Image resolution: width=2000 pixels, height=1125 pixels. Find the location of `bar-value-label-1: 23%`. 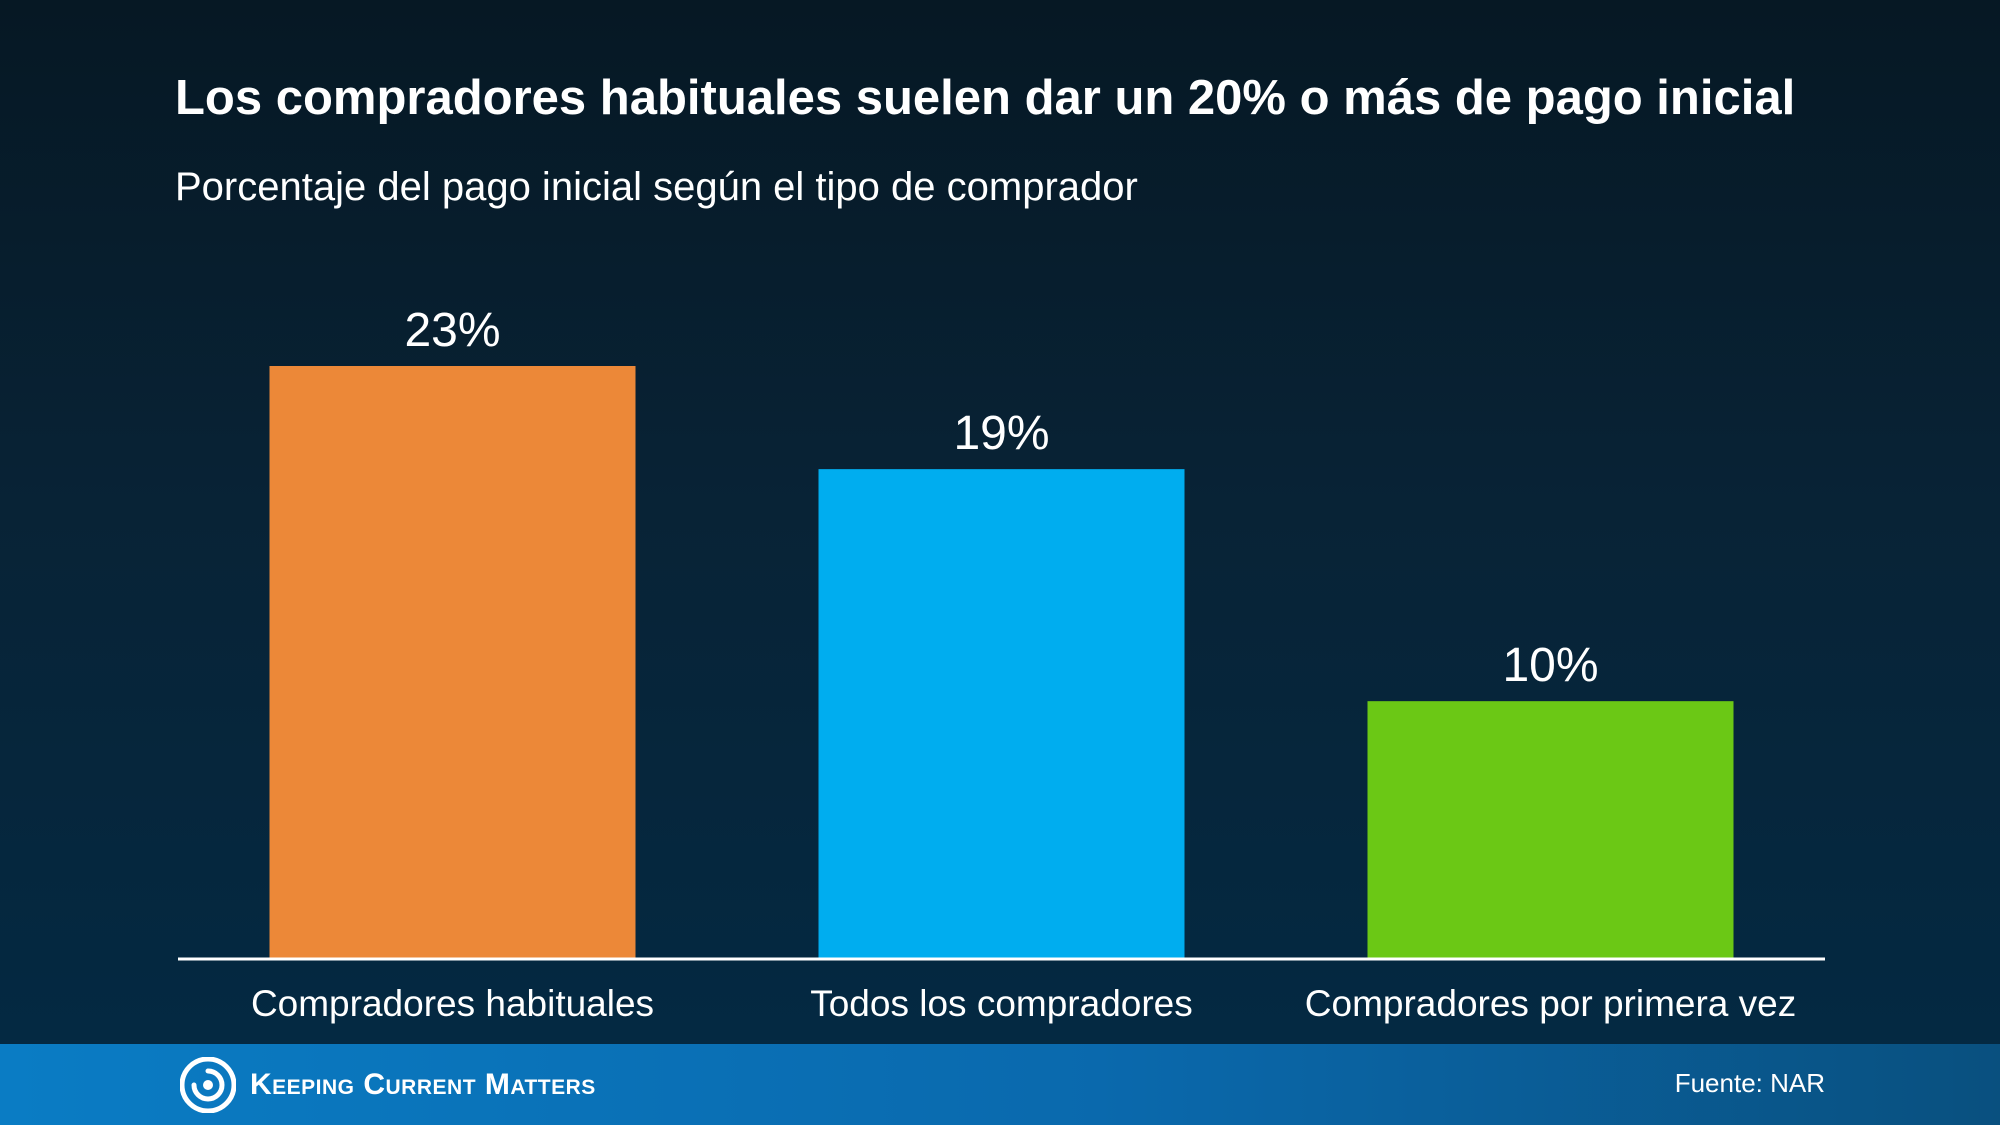

bar-value-label-1: 23% is located at coordinates (452, 330).